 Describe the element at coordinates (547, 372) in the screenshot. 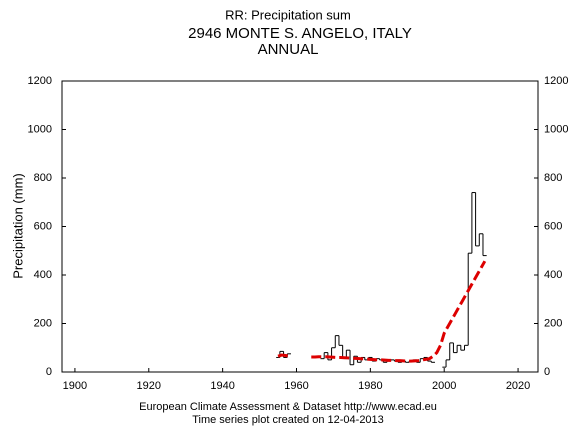

I see `y2-tick-label: 0` at that location.